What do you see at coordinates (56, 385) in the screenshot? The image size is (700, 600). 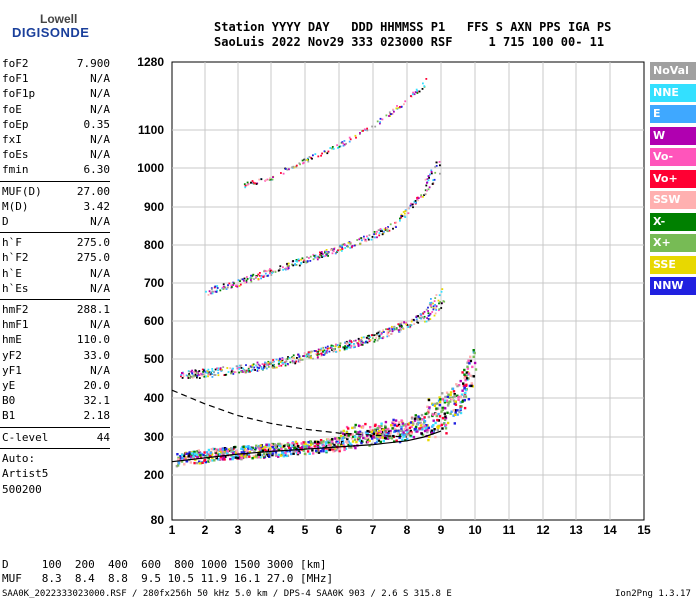 I see `param-row: yE 20.0` at bounding box center [56, 385].